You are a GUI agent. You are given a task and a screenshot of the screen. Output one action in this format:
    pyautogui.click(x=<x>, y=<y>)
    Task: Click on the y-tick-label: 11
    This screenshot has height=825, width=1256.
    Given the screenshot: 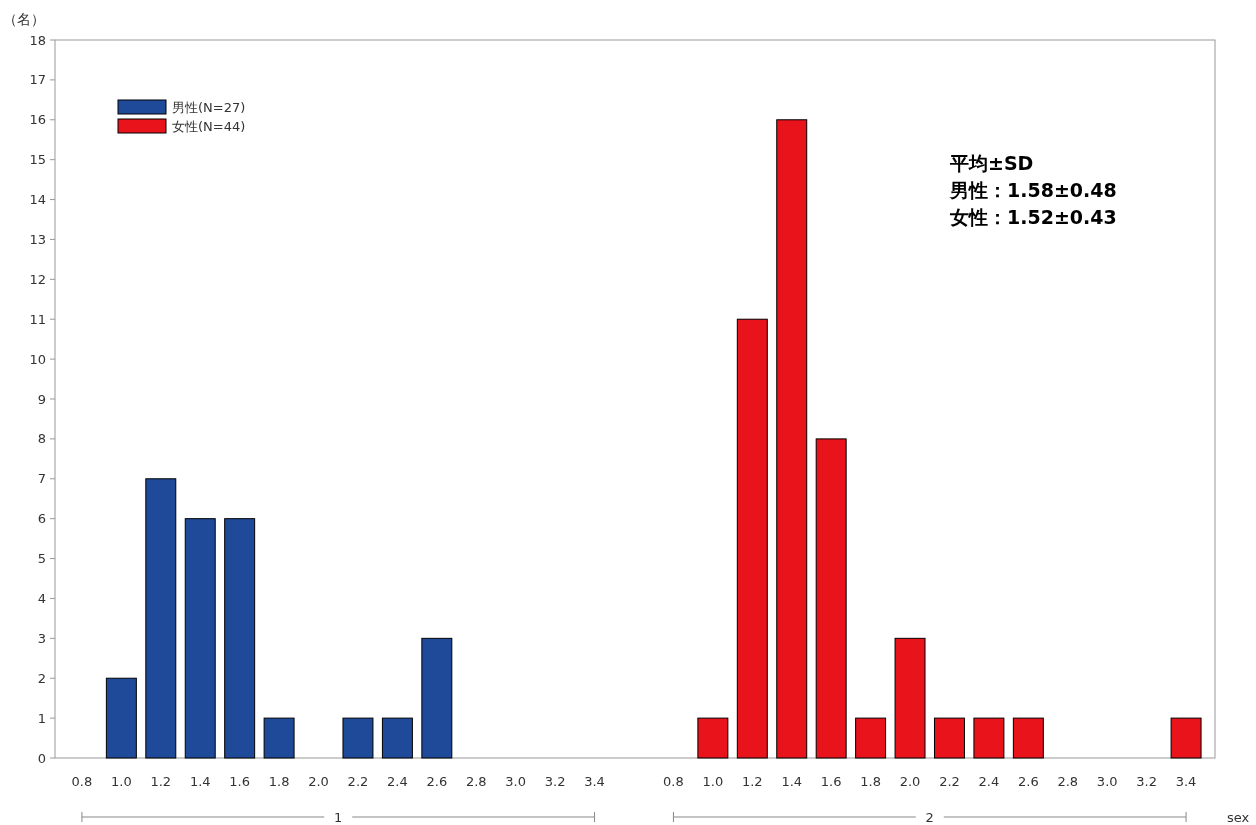 What is the action you would take?
    pyautogui.click(x=37, y=319)
    